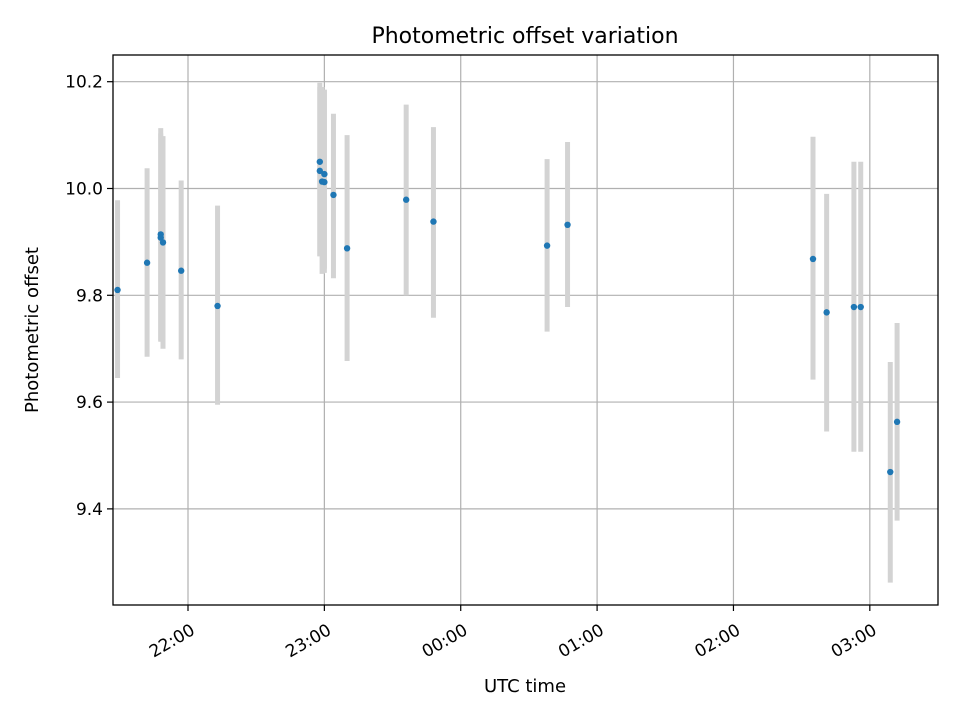 The image size is (960, 720). Describe the element at coordinates (525, 686) in the screenshot. I see `x-axis-label: UTC time` at that location.